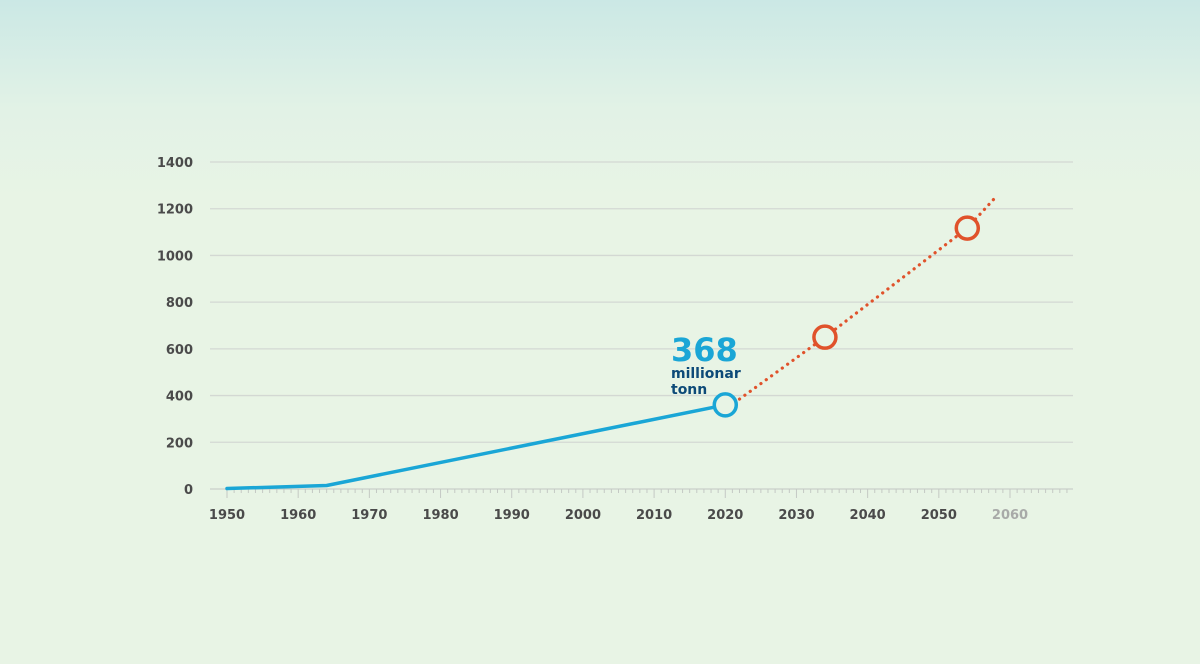 Image resolution: width=1200 pixels, height=664 pixels. What do you see at coordinates (512, 515) in the screenshot?
I see `x-tick-label: 1990` at bounding box center [512, 515].